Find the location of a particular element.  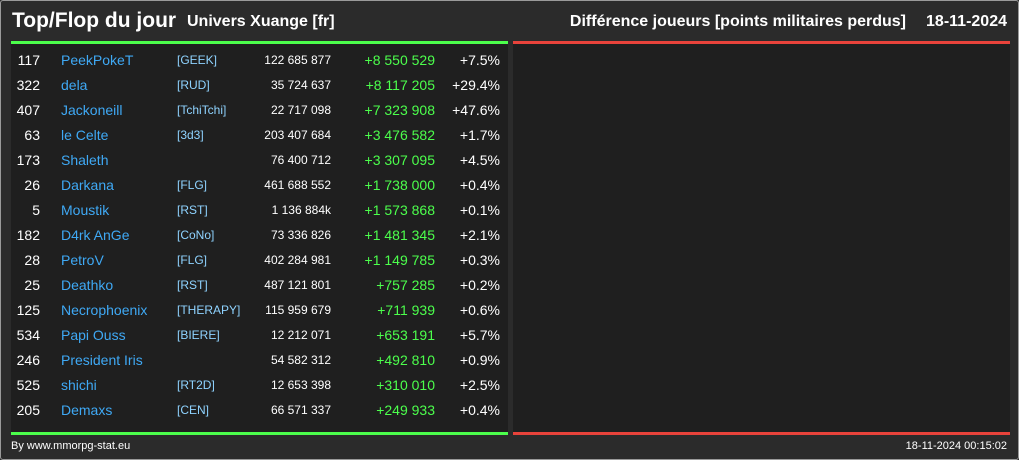

player-row: 25 Deathko [RST] 487 121 801 +757 285 +0.2% is located at coordinates (259, 285).